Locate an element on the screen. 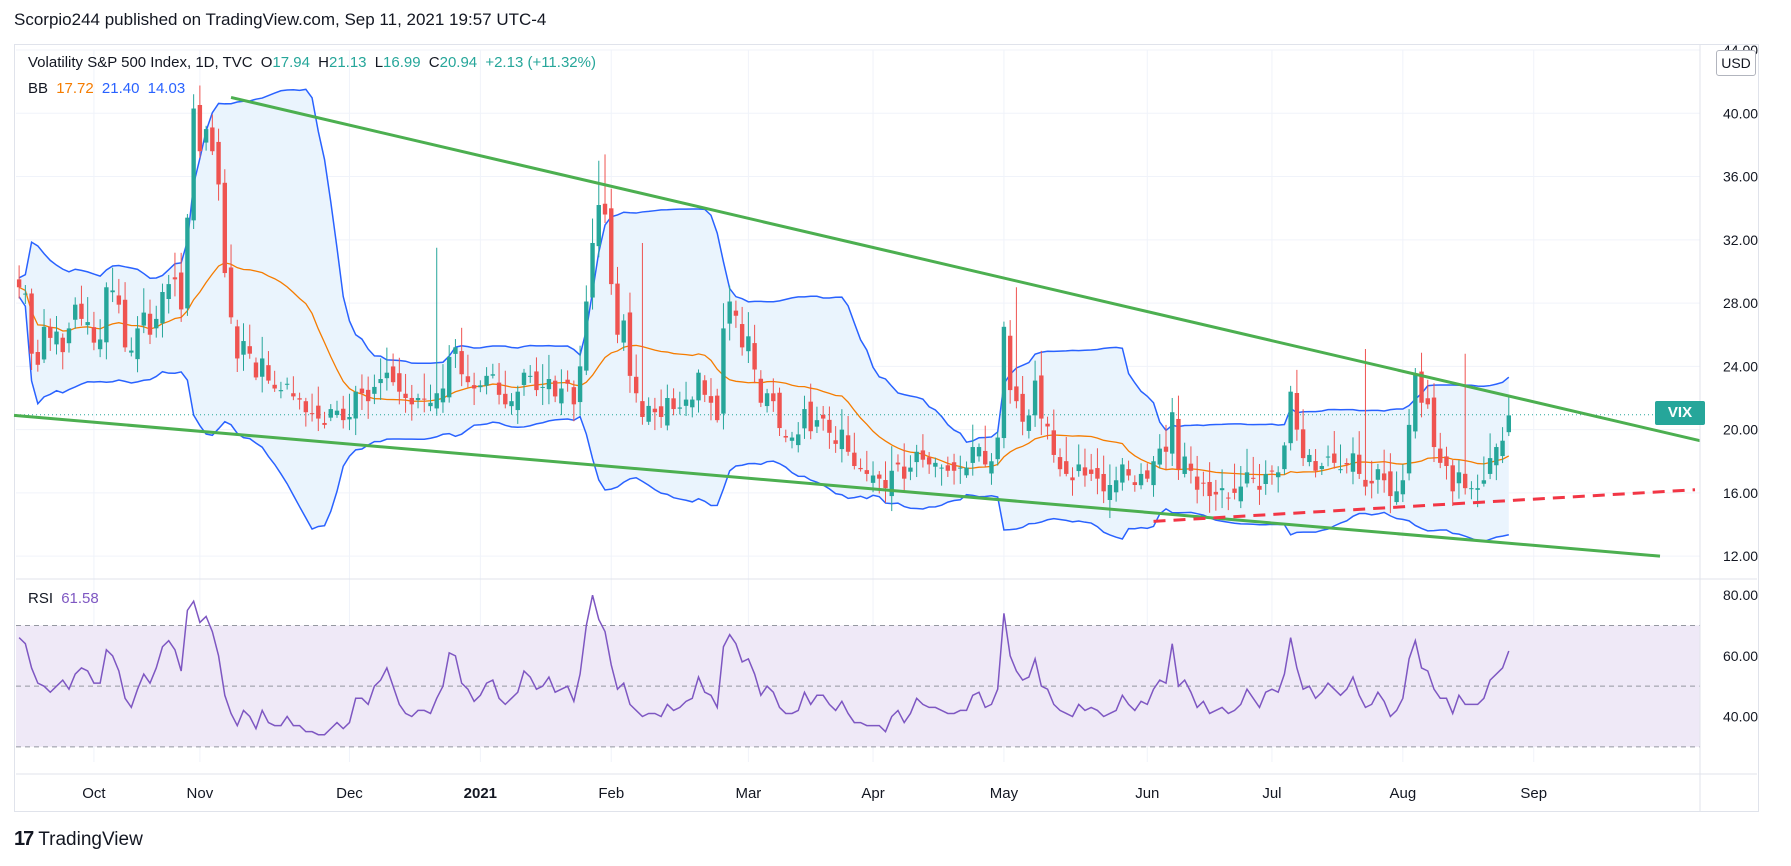 The height and width of the screenshot is (866, 1791). time-tick-label: Dec is located at coordinates (349, 793).